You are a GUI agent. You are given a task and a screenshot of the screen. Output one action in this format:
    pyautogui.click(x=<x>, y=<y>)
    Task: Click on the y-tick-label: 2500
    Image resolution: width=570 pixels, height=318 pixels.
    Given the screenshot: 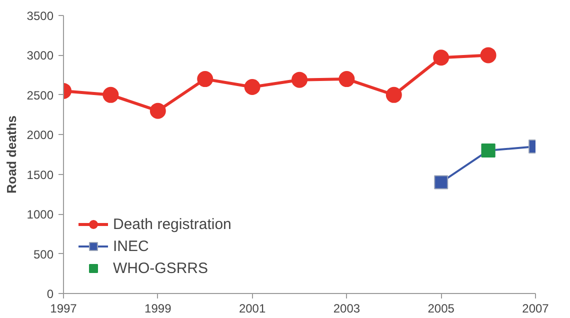 What is the action you would take?
    pyautogui.click(x=40, y=95)
    